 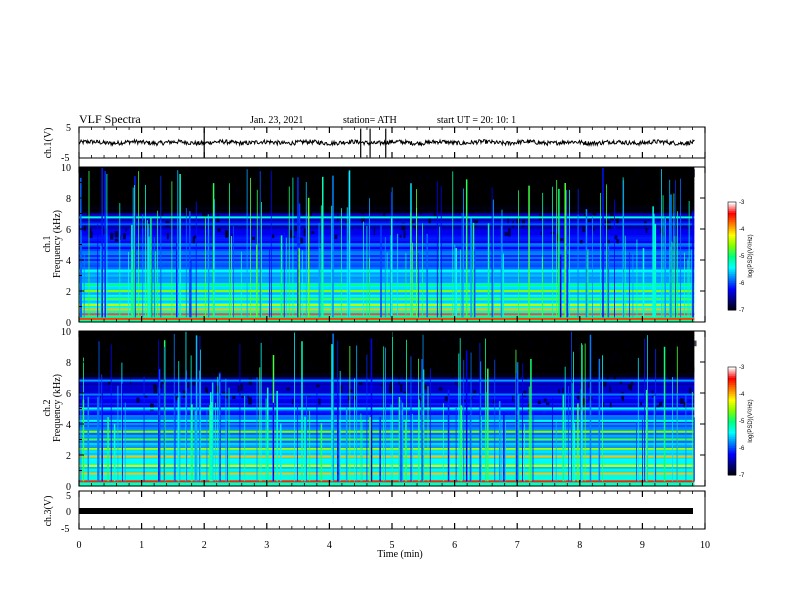 I want to click on ch1-colorbar: -3 -4 -5 -6 -7 log(PSD)(V²/Hz), so click(x=740, y=257).